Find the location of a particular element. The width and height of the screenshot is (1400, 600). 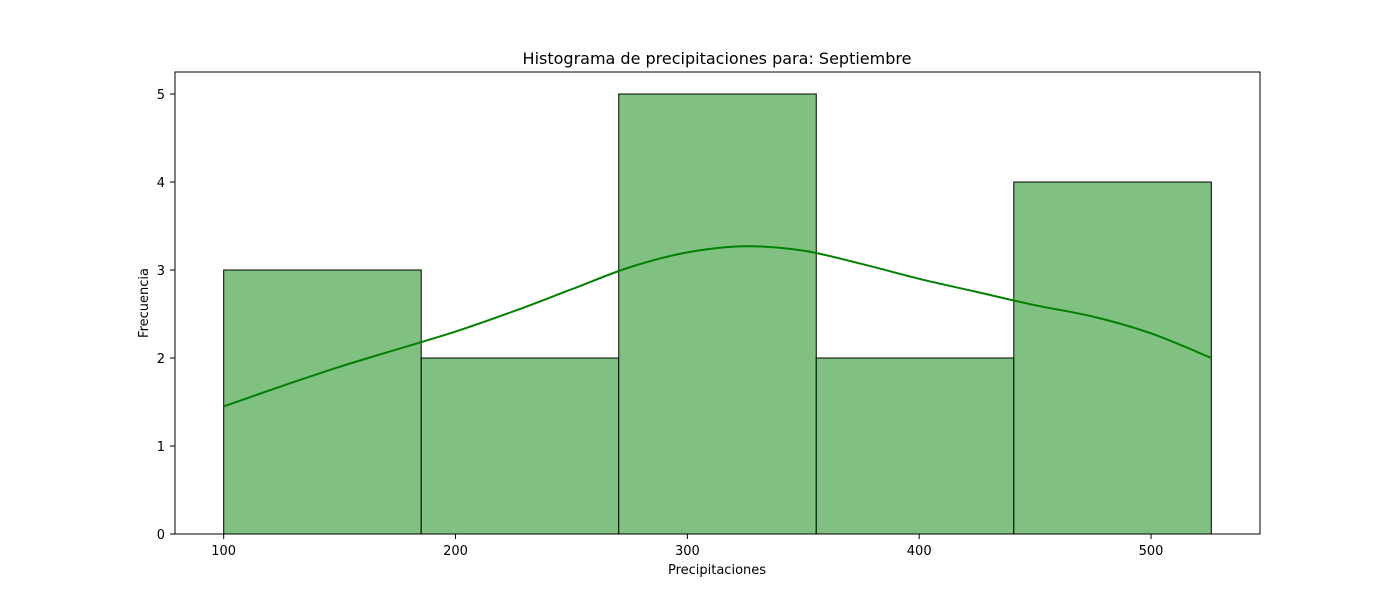

x-tick-label: 300 is located at coordinates (687, 551).